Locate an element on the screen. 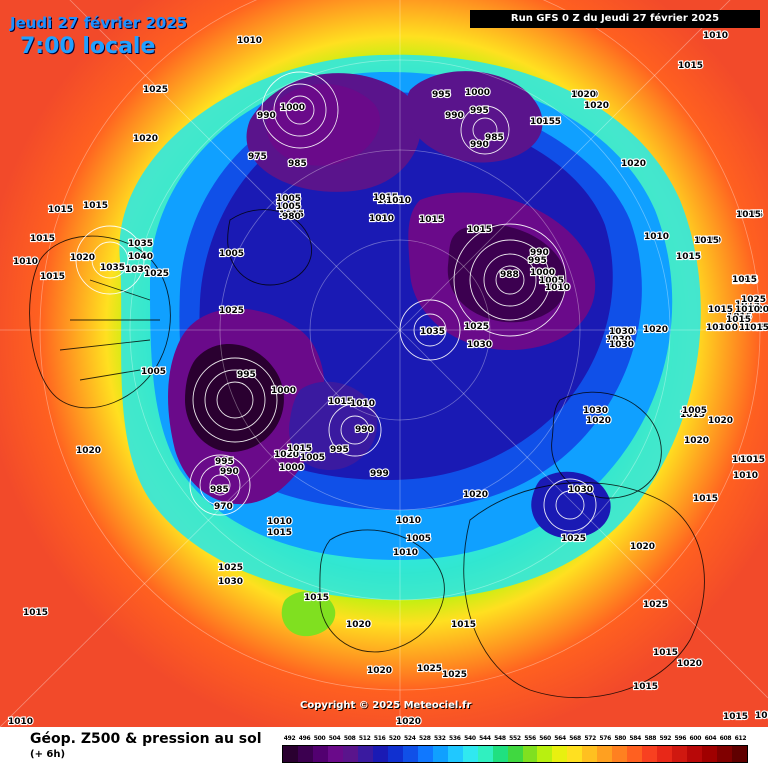  pressure-label: 980 is located at coordinates (291, 217).